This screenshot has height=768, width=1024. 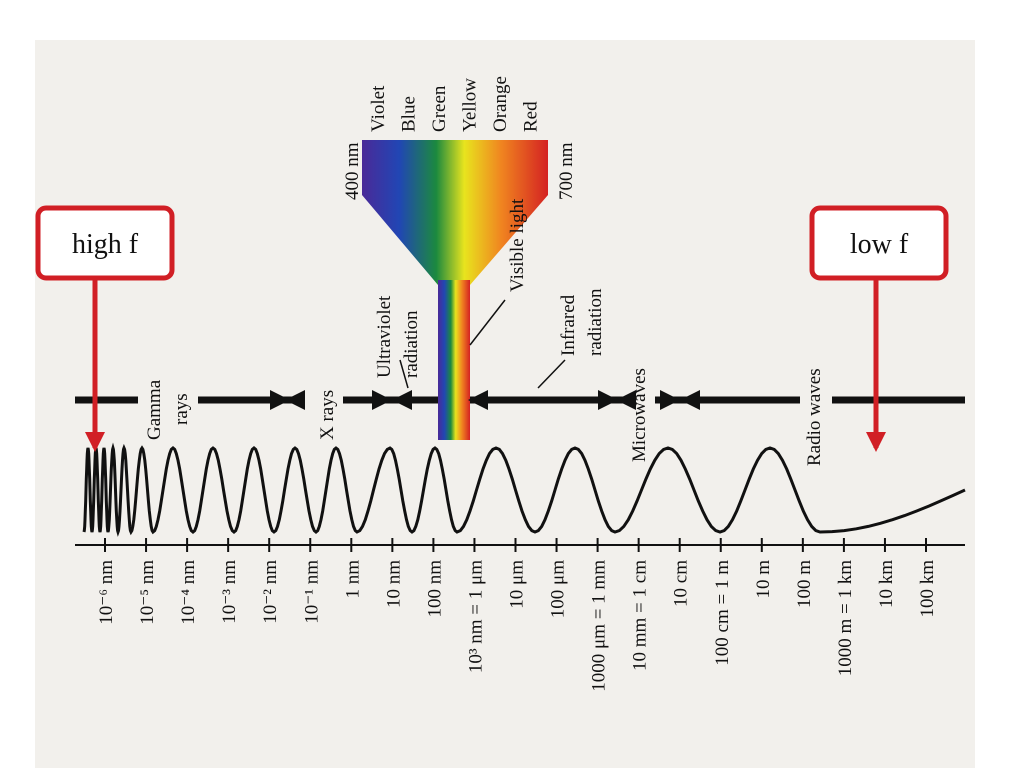 What do you see at coordinates (270, 592) in the screenshot?
I see `scale-label: 10⁻² nm` at bounding box center [270, 592].